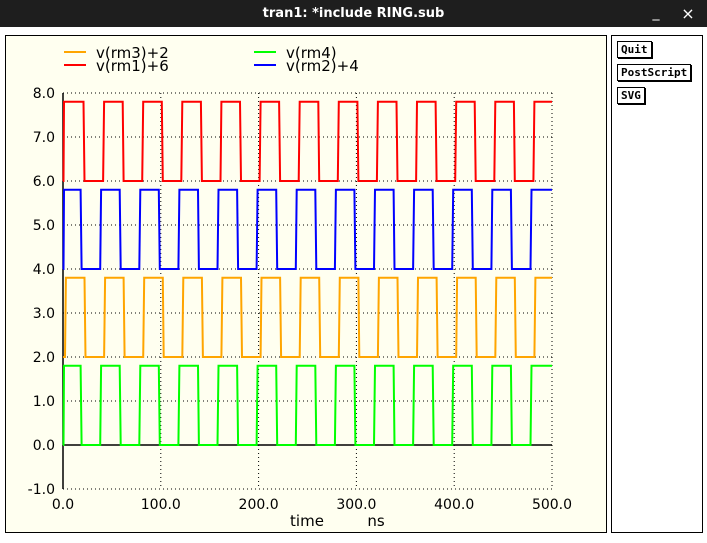  I want to click on x-tick-label-0: 0.0, so click(63, 505).